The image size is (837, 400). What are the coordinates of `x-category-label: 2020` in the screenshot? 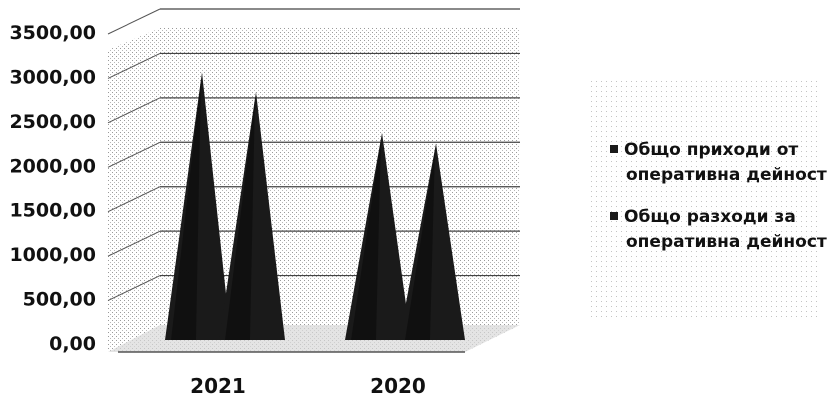 It's located at (398, 386).